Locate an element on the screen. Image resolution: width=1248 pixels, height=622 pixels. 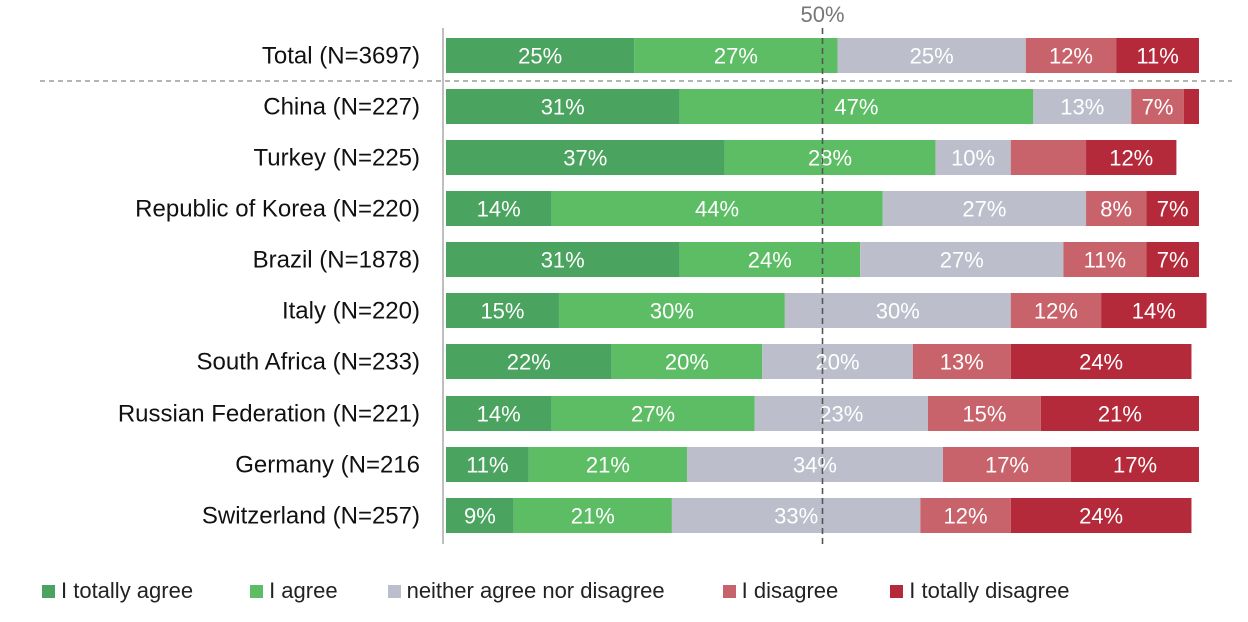
category-label: Total (N=3697) is located at coordinates (341, 56).